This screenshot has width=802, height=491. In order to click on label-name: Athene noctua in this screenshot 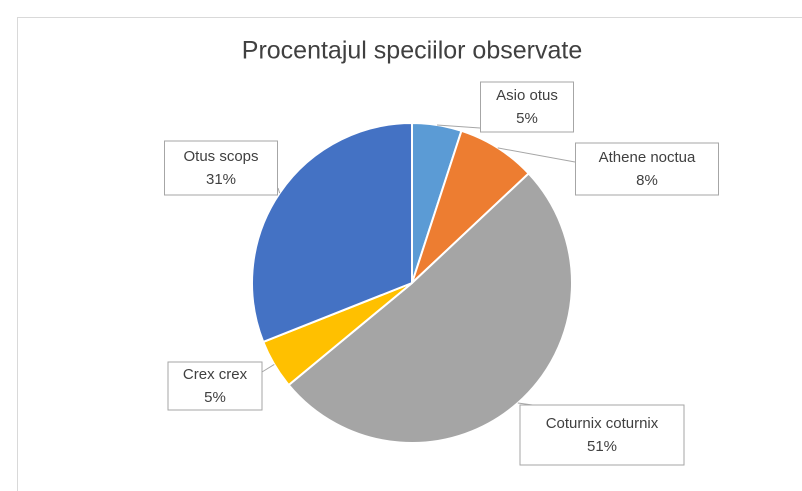, I will do `click(647, 157)`.